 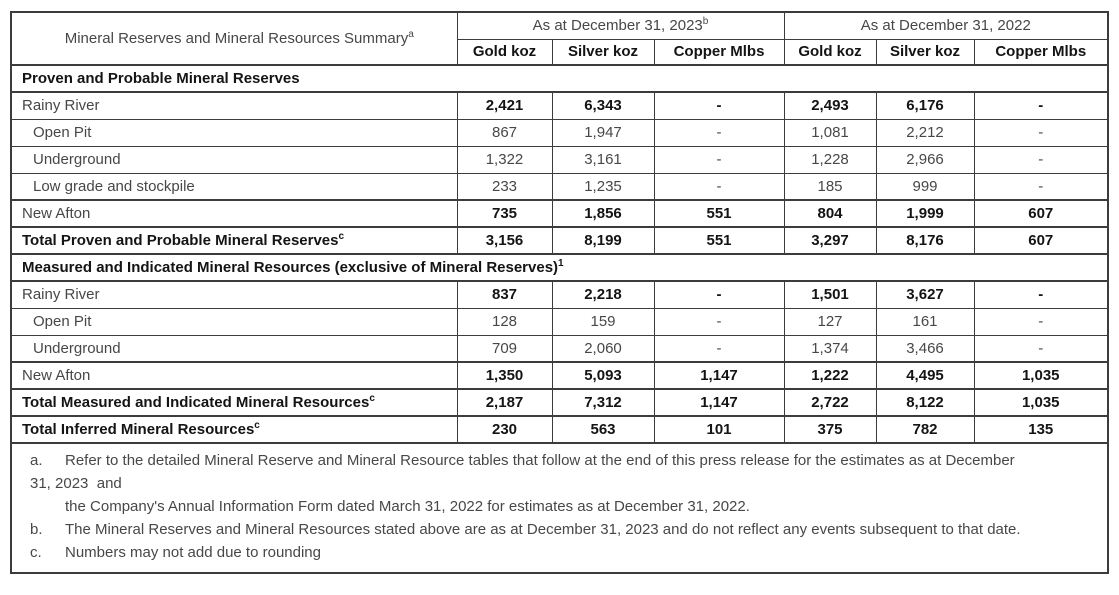 I want to click on cell-value: 1,222, so click(x=830, y=375).